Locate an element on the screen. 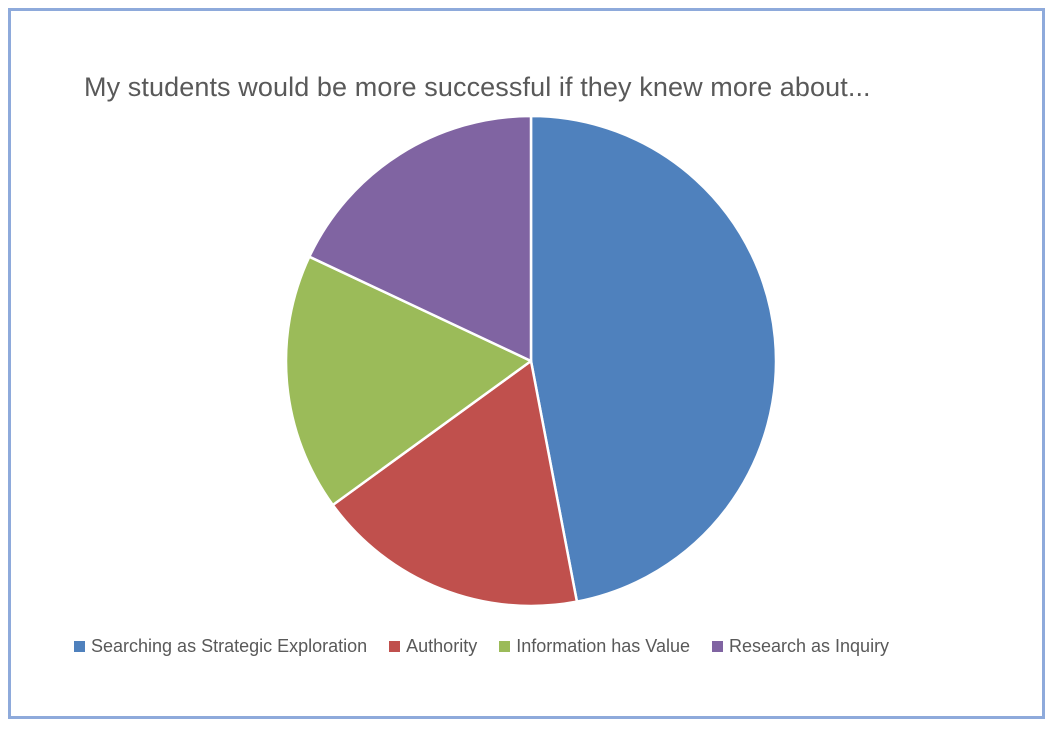  legend-item-research-inquiry: Research as Inquiry is located at coordinates (800, 646).